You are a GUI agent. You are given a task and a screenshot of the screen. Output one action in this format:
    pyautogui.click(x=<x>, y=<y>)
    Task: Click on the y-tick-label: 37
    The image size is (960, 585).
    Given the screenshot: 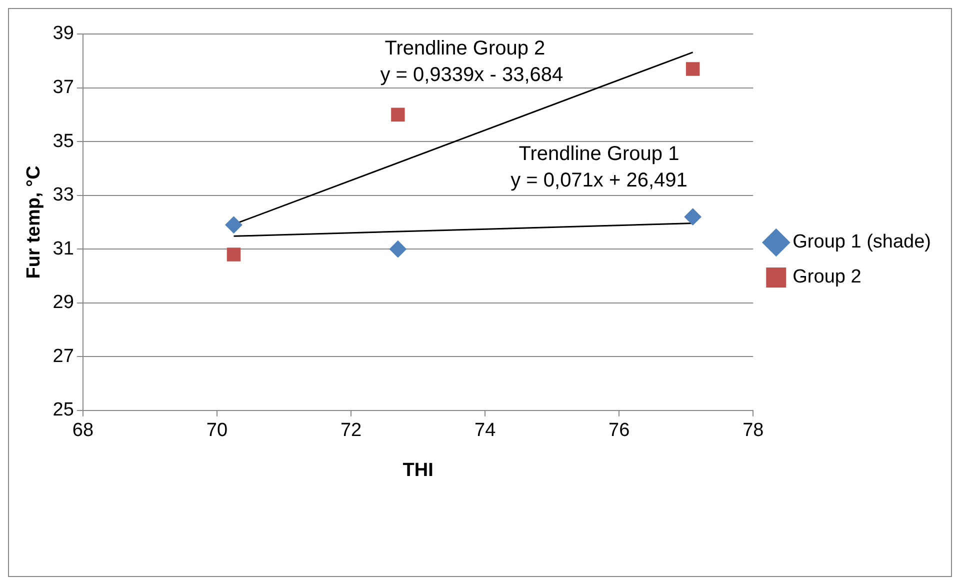 What is the action you would take?
    pyautogui.click(x=63, y=87)
    